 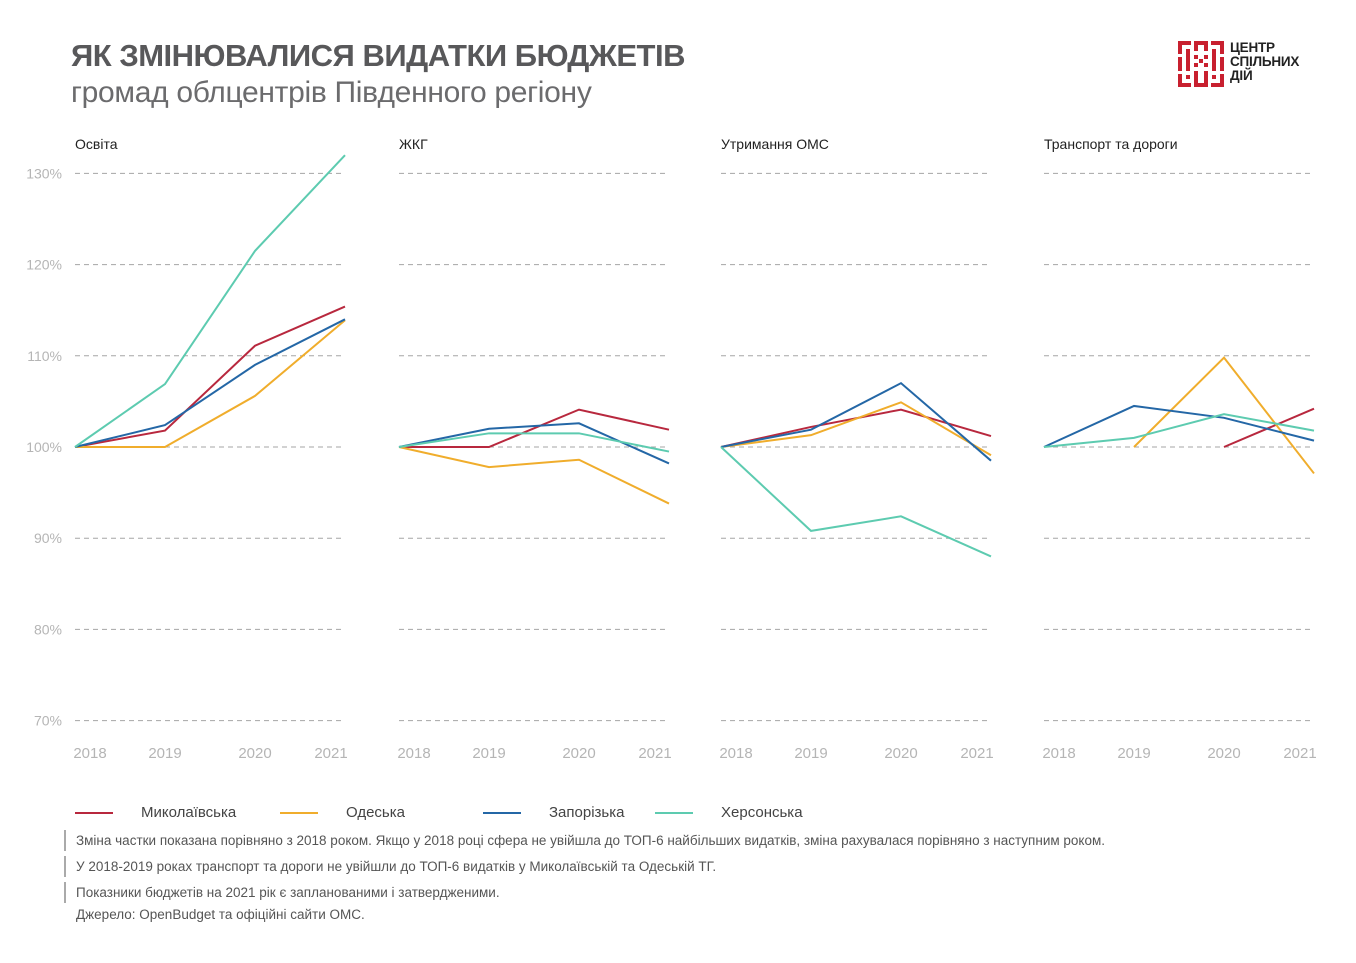 I want to click on legend-item-zaporizhzhia: Запорізька, so click(x=553, y=812).